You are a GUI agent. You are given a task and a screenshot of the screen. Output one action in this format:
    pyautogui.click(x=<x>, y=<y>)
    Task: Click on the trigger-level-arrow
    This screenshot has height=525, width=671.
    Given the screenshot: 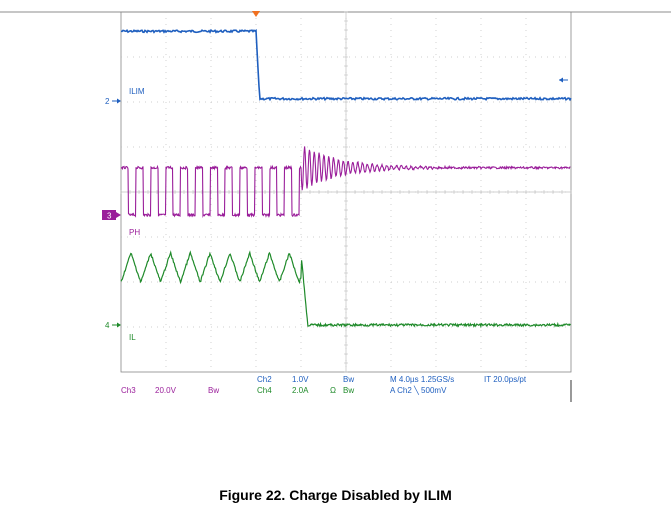 What is the action you would take?
    pyautogui.click(x=561, y=80)
    